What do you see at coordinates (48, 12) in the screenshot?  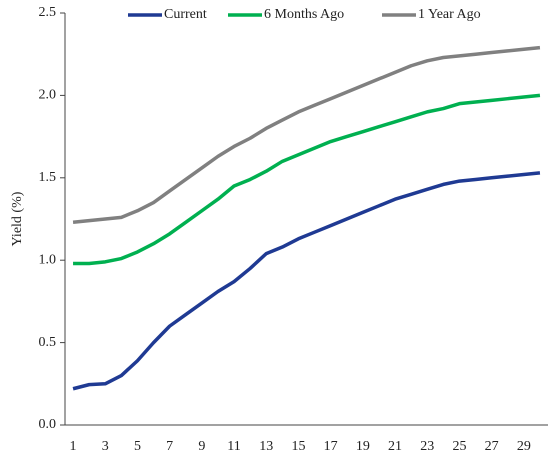 I see `y-tick-label: 2.5` at bounding box center [48, 12].